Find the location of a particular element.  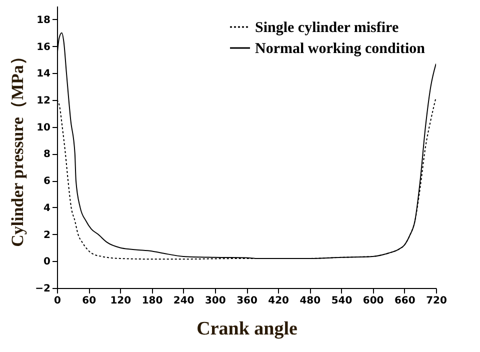

x-tick-label: 420 is located at coordinates (279, 301).